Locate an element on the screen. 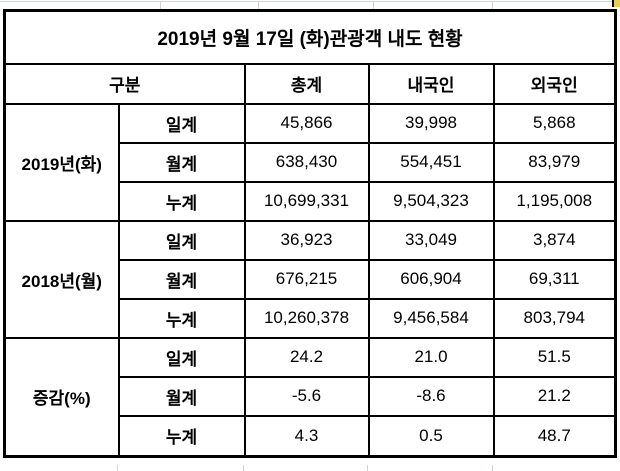 This screenshot has width=620, height=471. value-cell: -8.6 is located at coordinates (431, 396).